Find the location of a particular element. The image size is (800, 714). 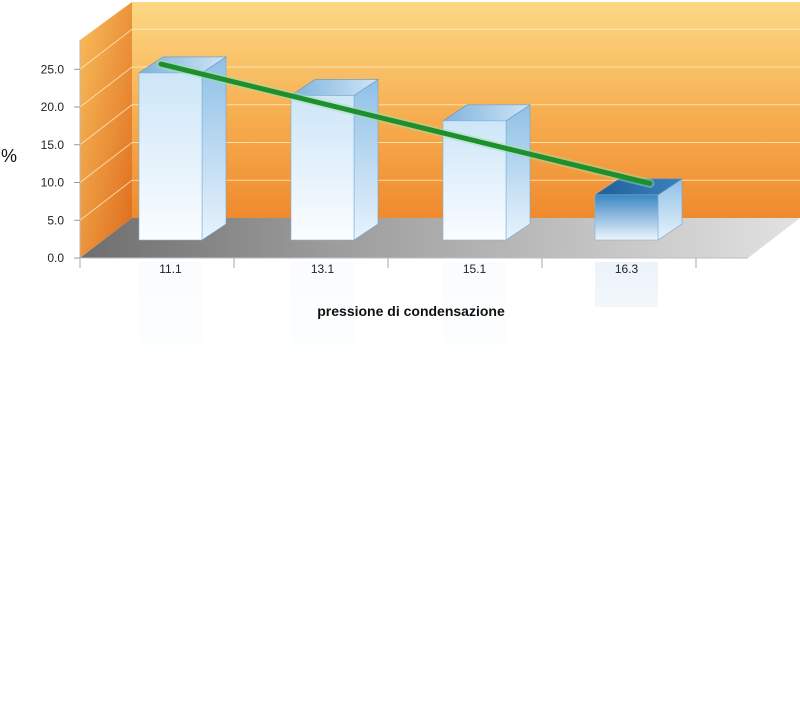

trend-line-group is located at coordinates (405, 123).